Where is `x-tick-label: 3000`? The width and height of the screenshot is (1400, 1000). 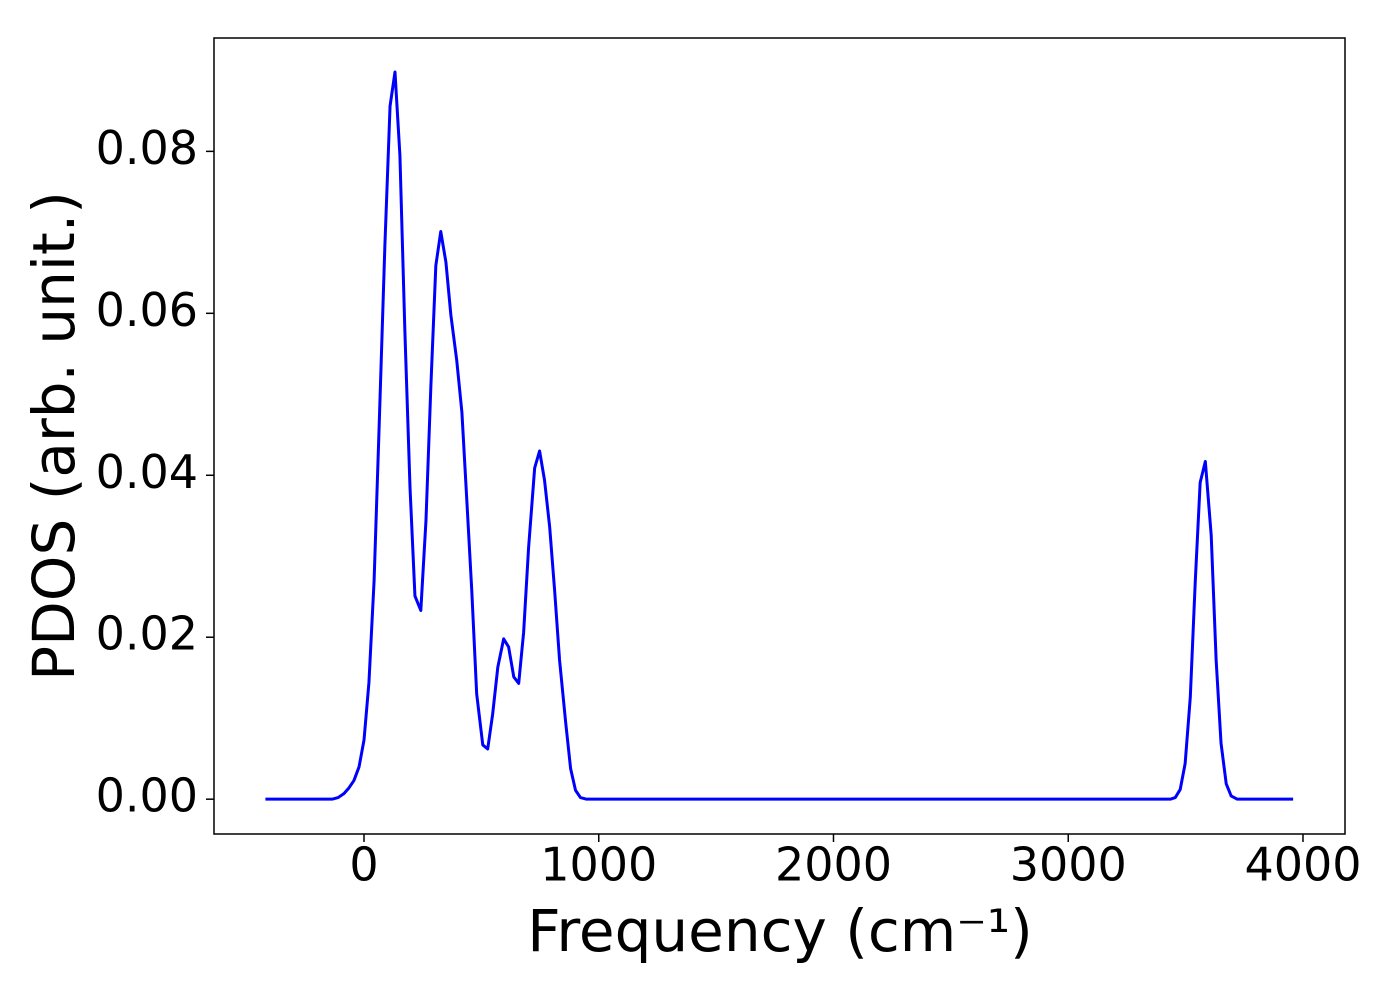
x-tick-label: 3000 is located at coordinates (1068, 865).